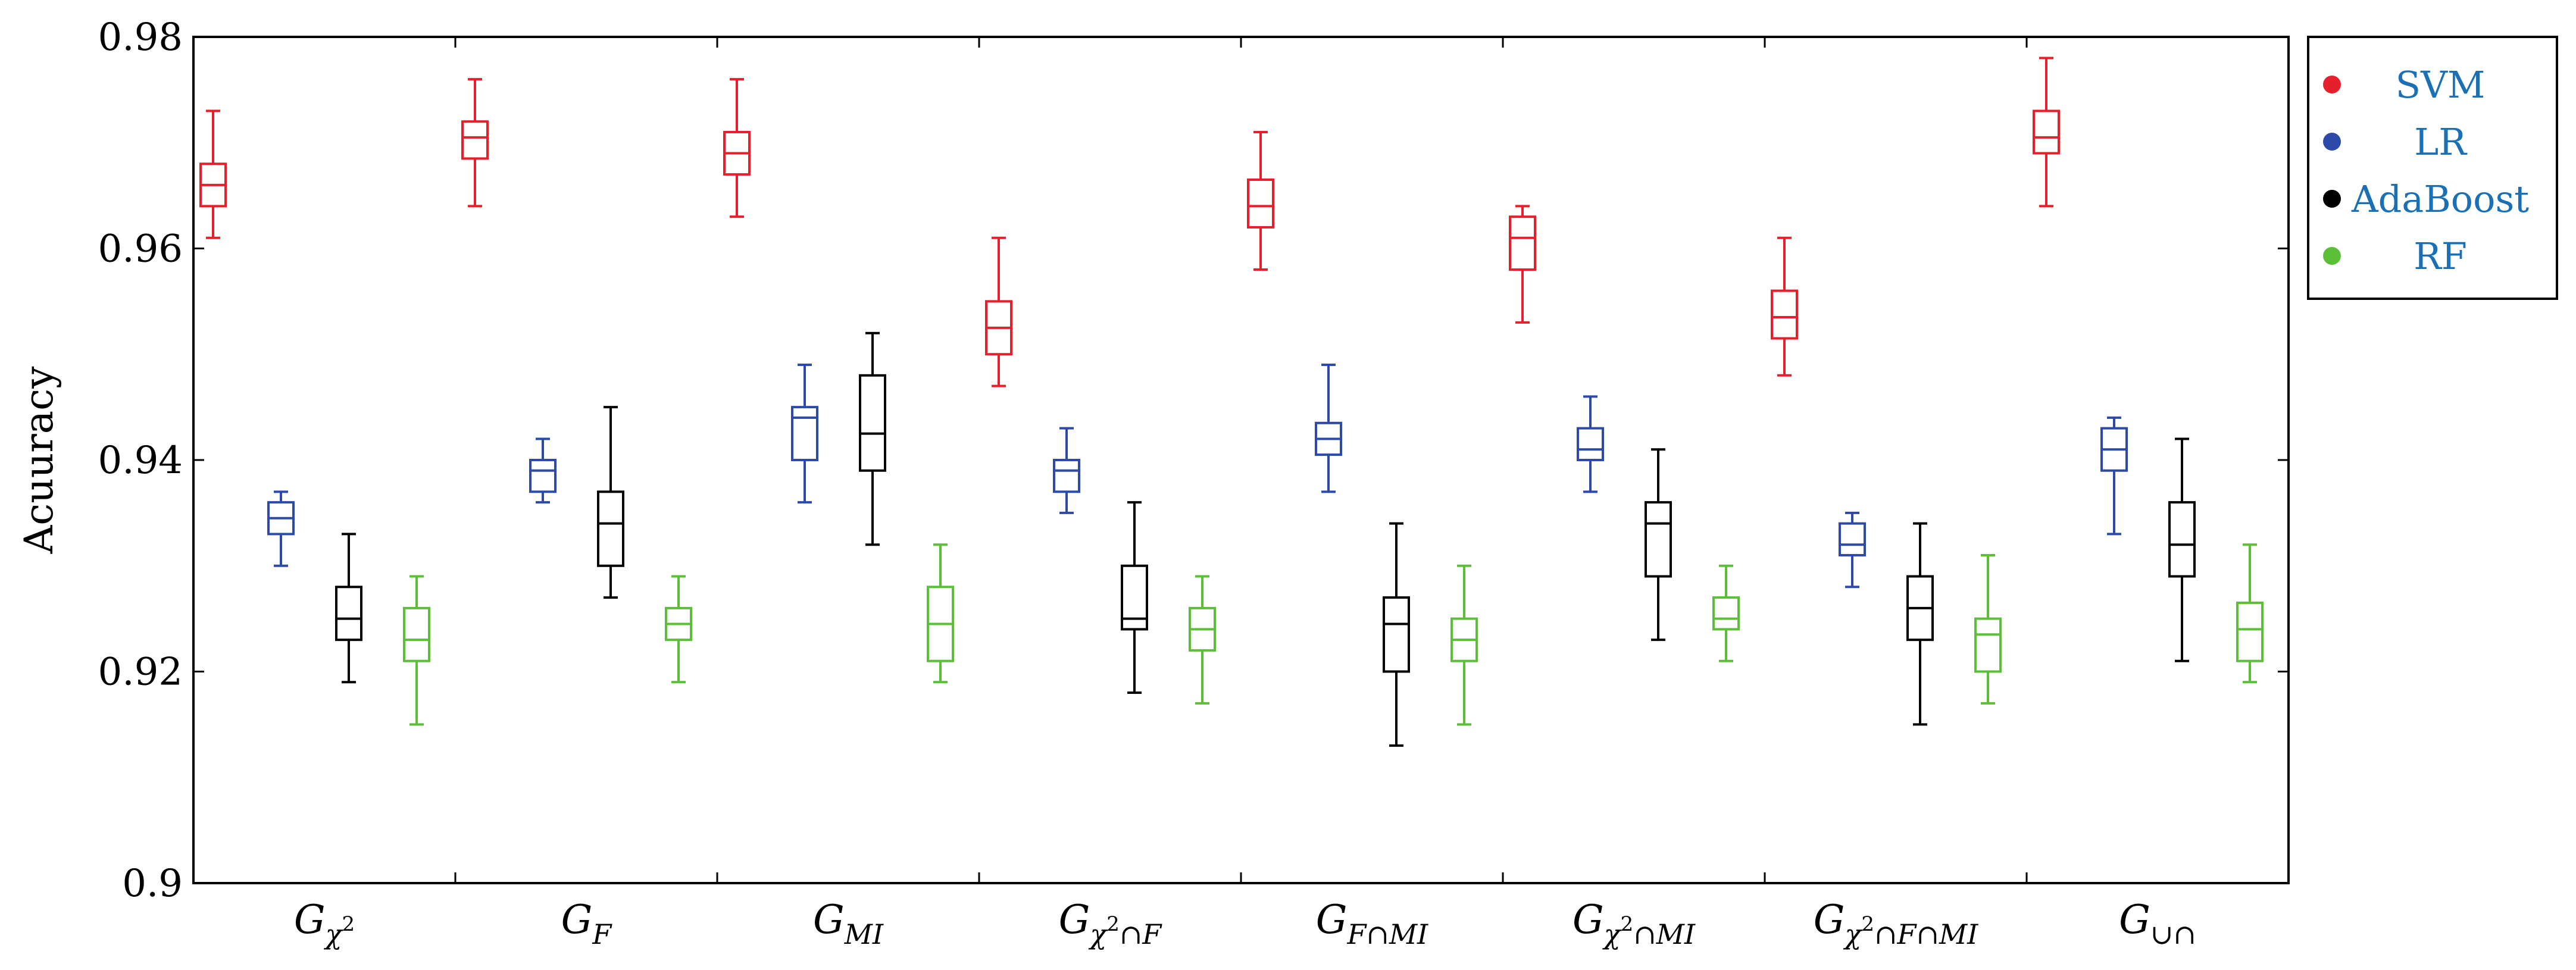 This screenshot has width=2576, height=970. I want to click on category-subscript: ∪∩, so click(2173, 934).